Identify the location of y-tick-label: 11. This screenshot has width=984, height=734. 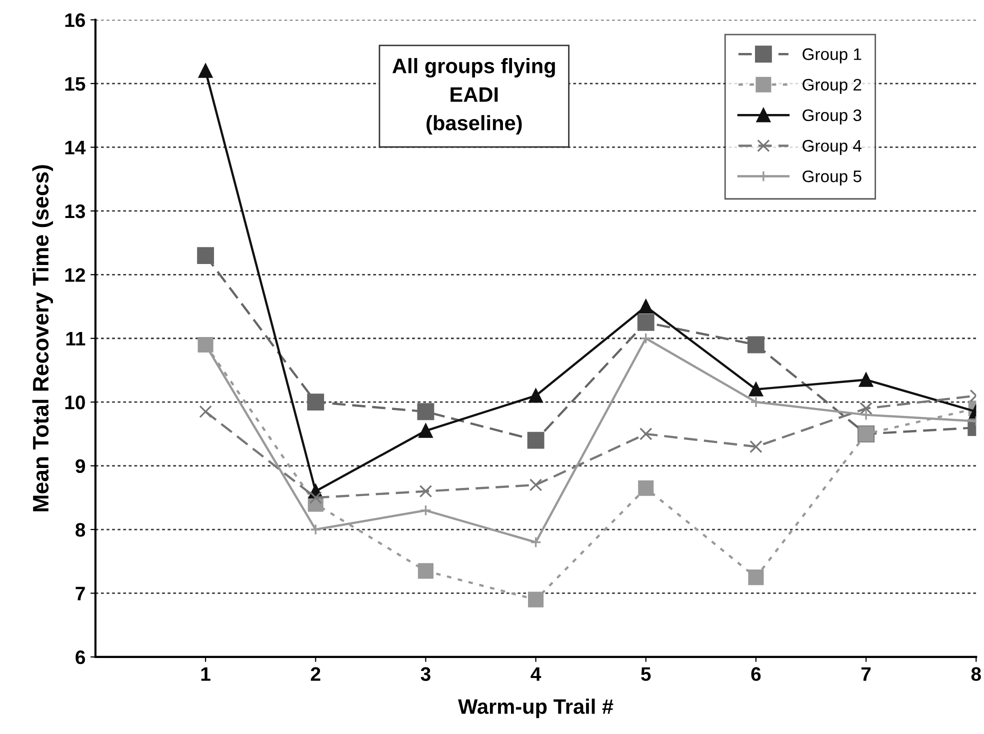
(76, 339).